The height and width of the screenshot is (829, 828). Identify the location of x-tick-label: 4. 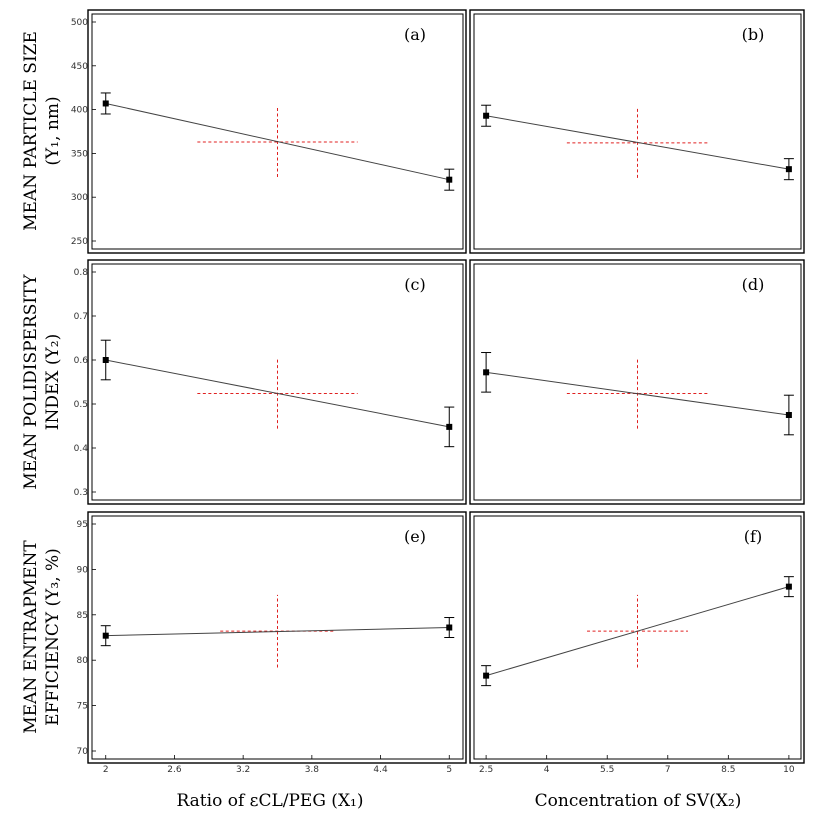
(547, 770).